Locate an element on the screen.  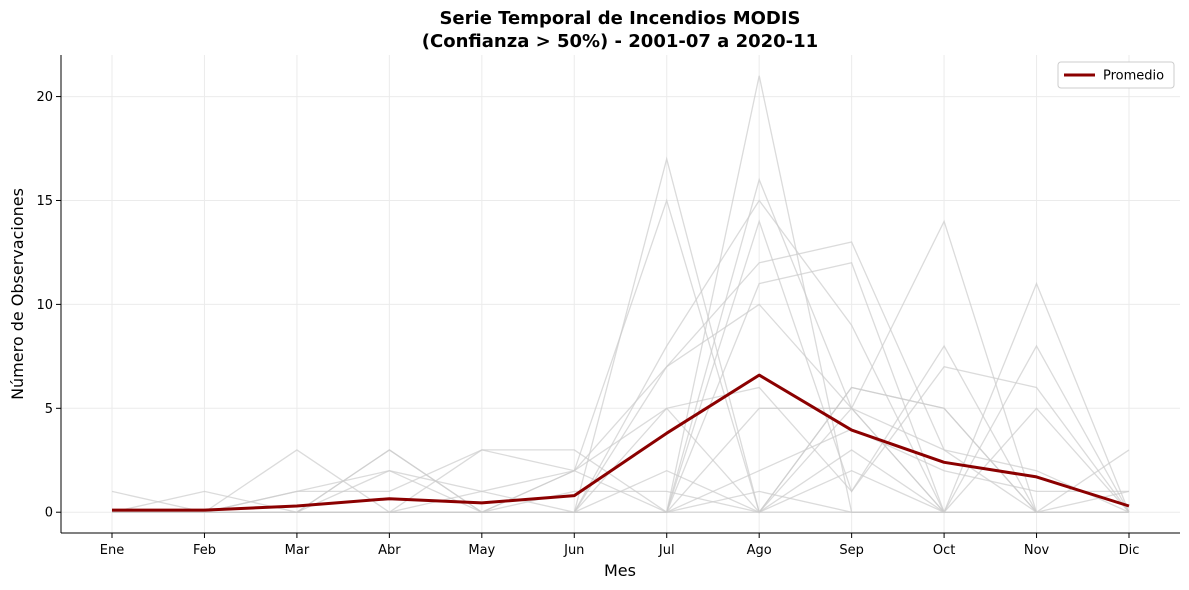
x-tick-label: Oct is located at coordinates (944, 550).